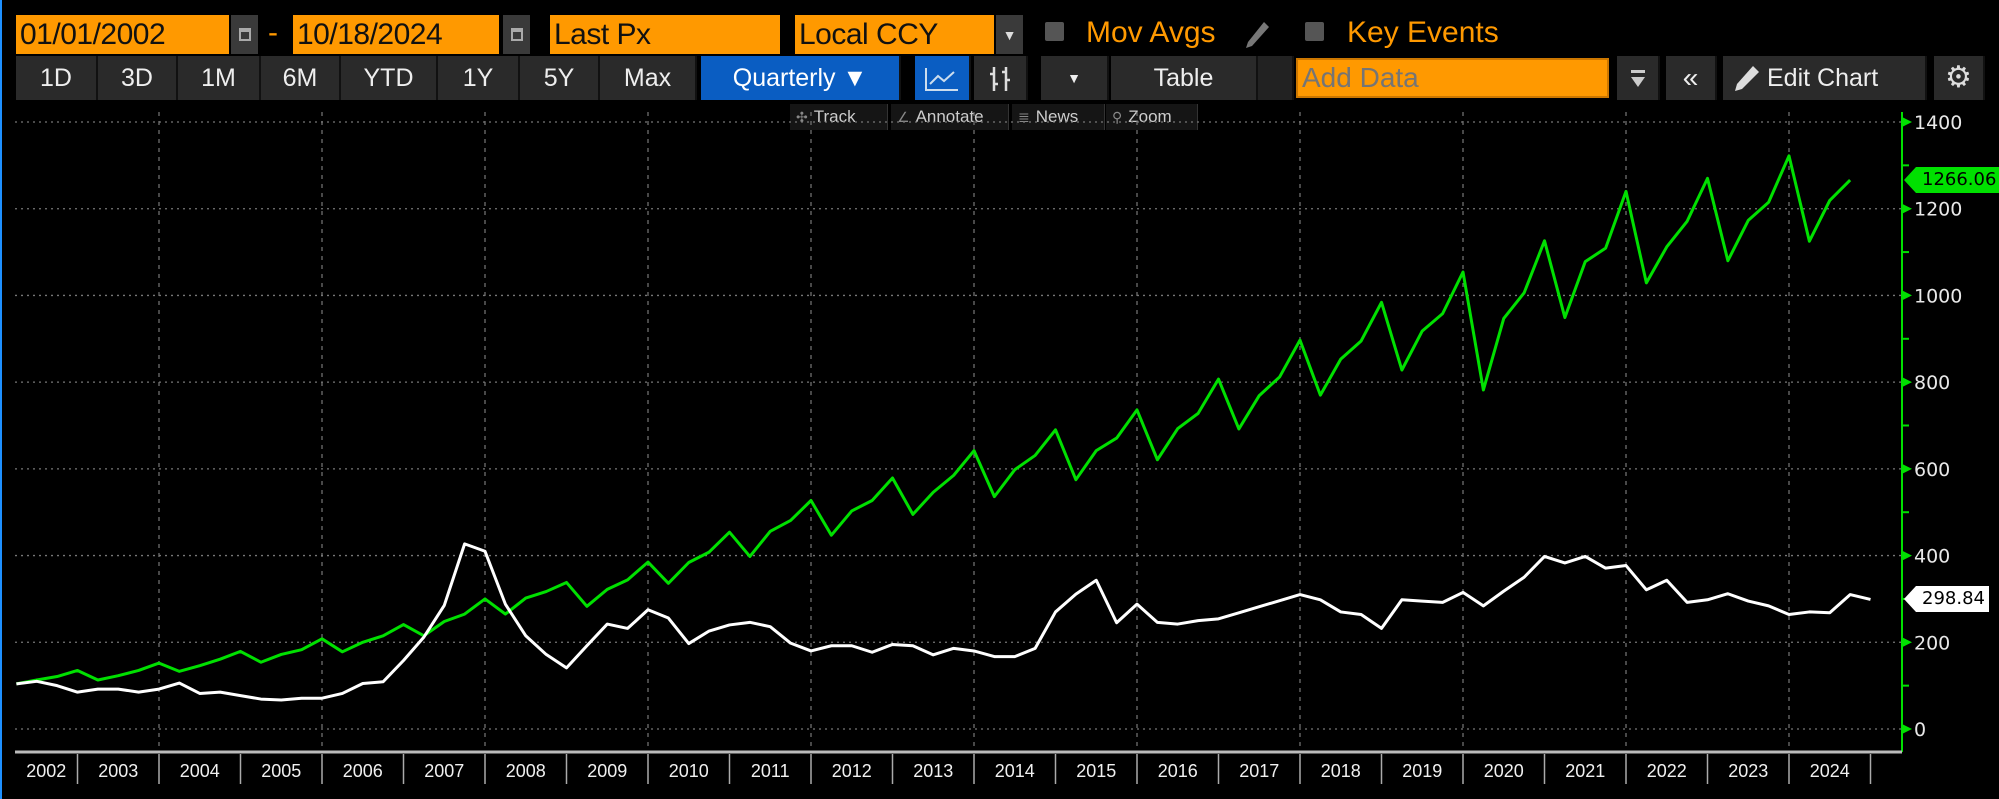 This screenshot has width=1999, height=799. I want to click on range-ytd-button: YTD, so click(389, 78).